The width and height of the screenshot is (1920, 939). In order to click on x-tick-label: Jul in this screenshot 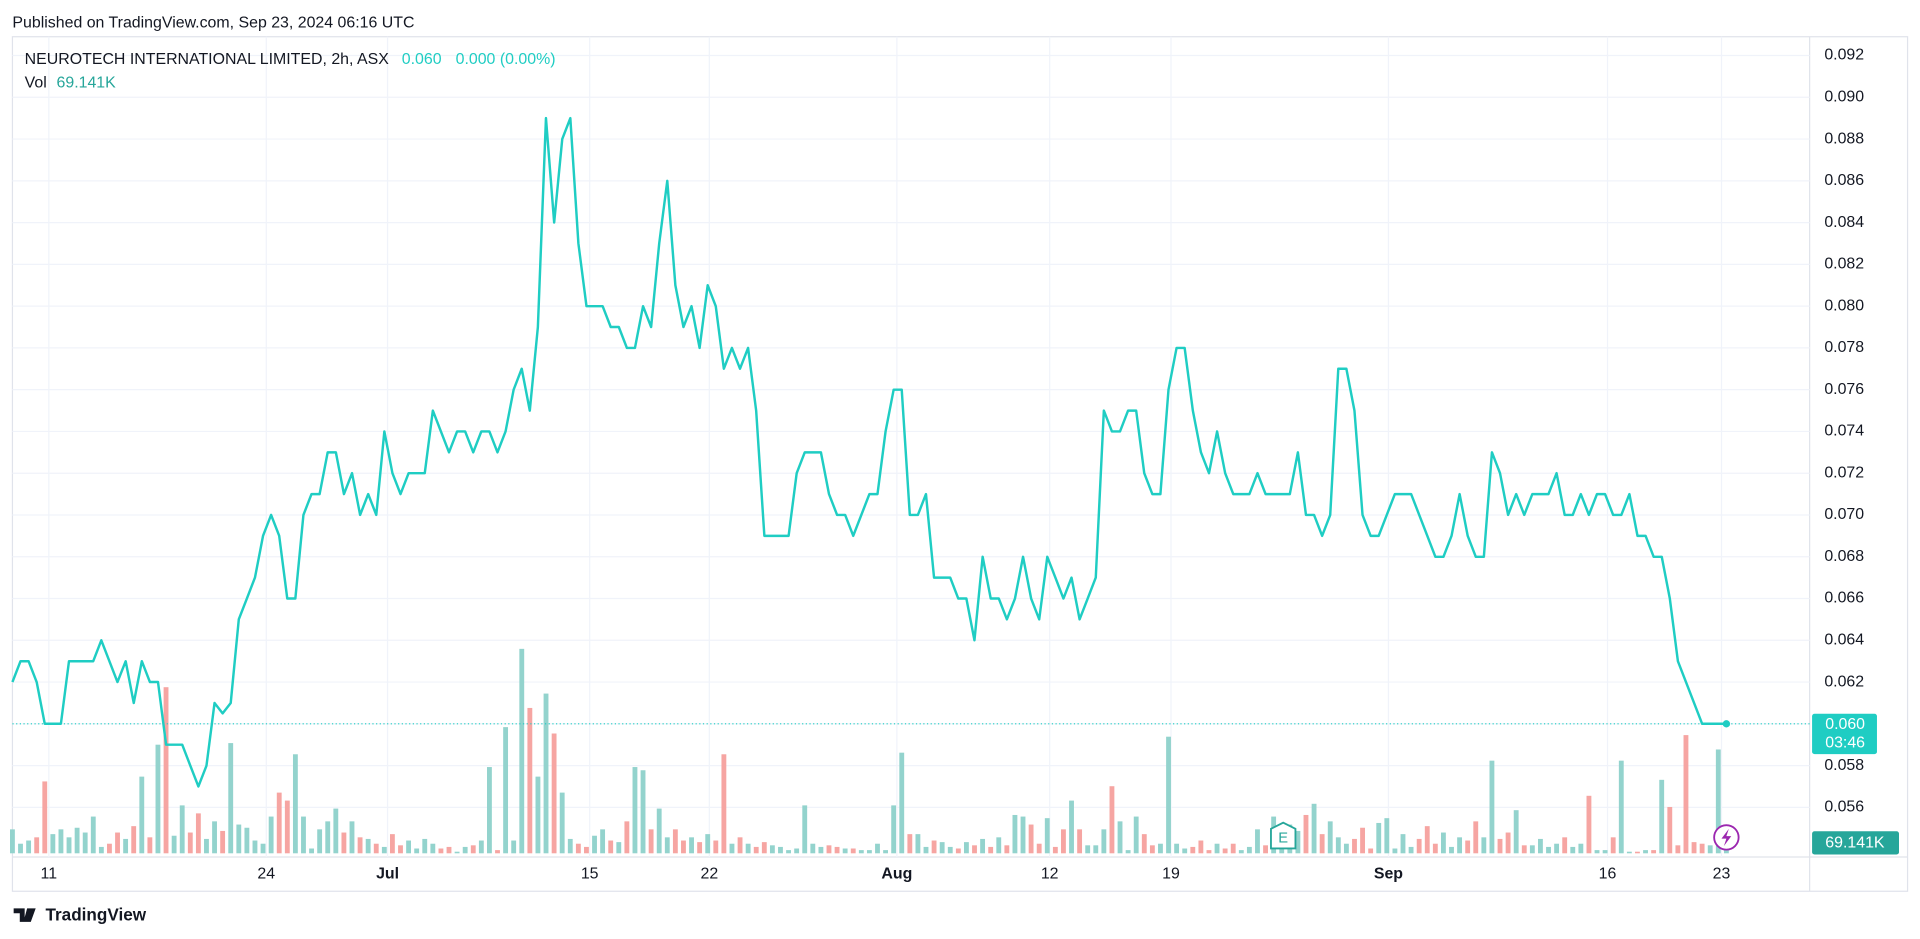, I will do `click(387, 873)`.